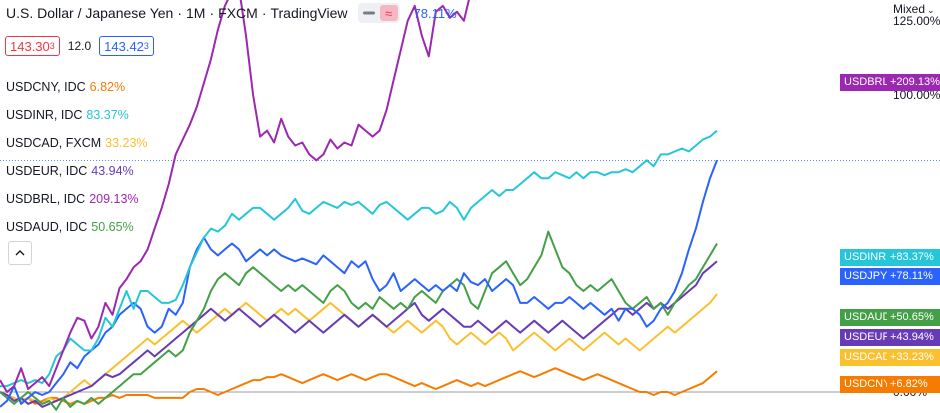 The height and width of the screenshot is (413, 940). What do you see at coordinates (112, 227) in the screenshot?
I see `legend-value: 50.65%` at bounding box center [112, 227].